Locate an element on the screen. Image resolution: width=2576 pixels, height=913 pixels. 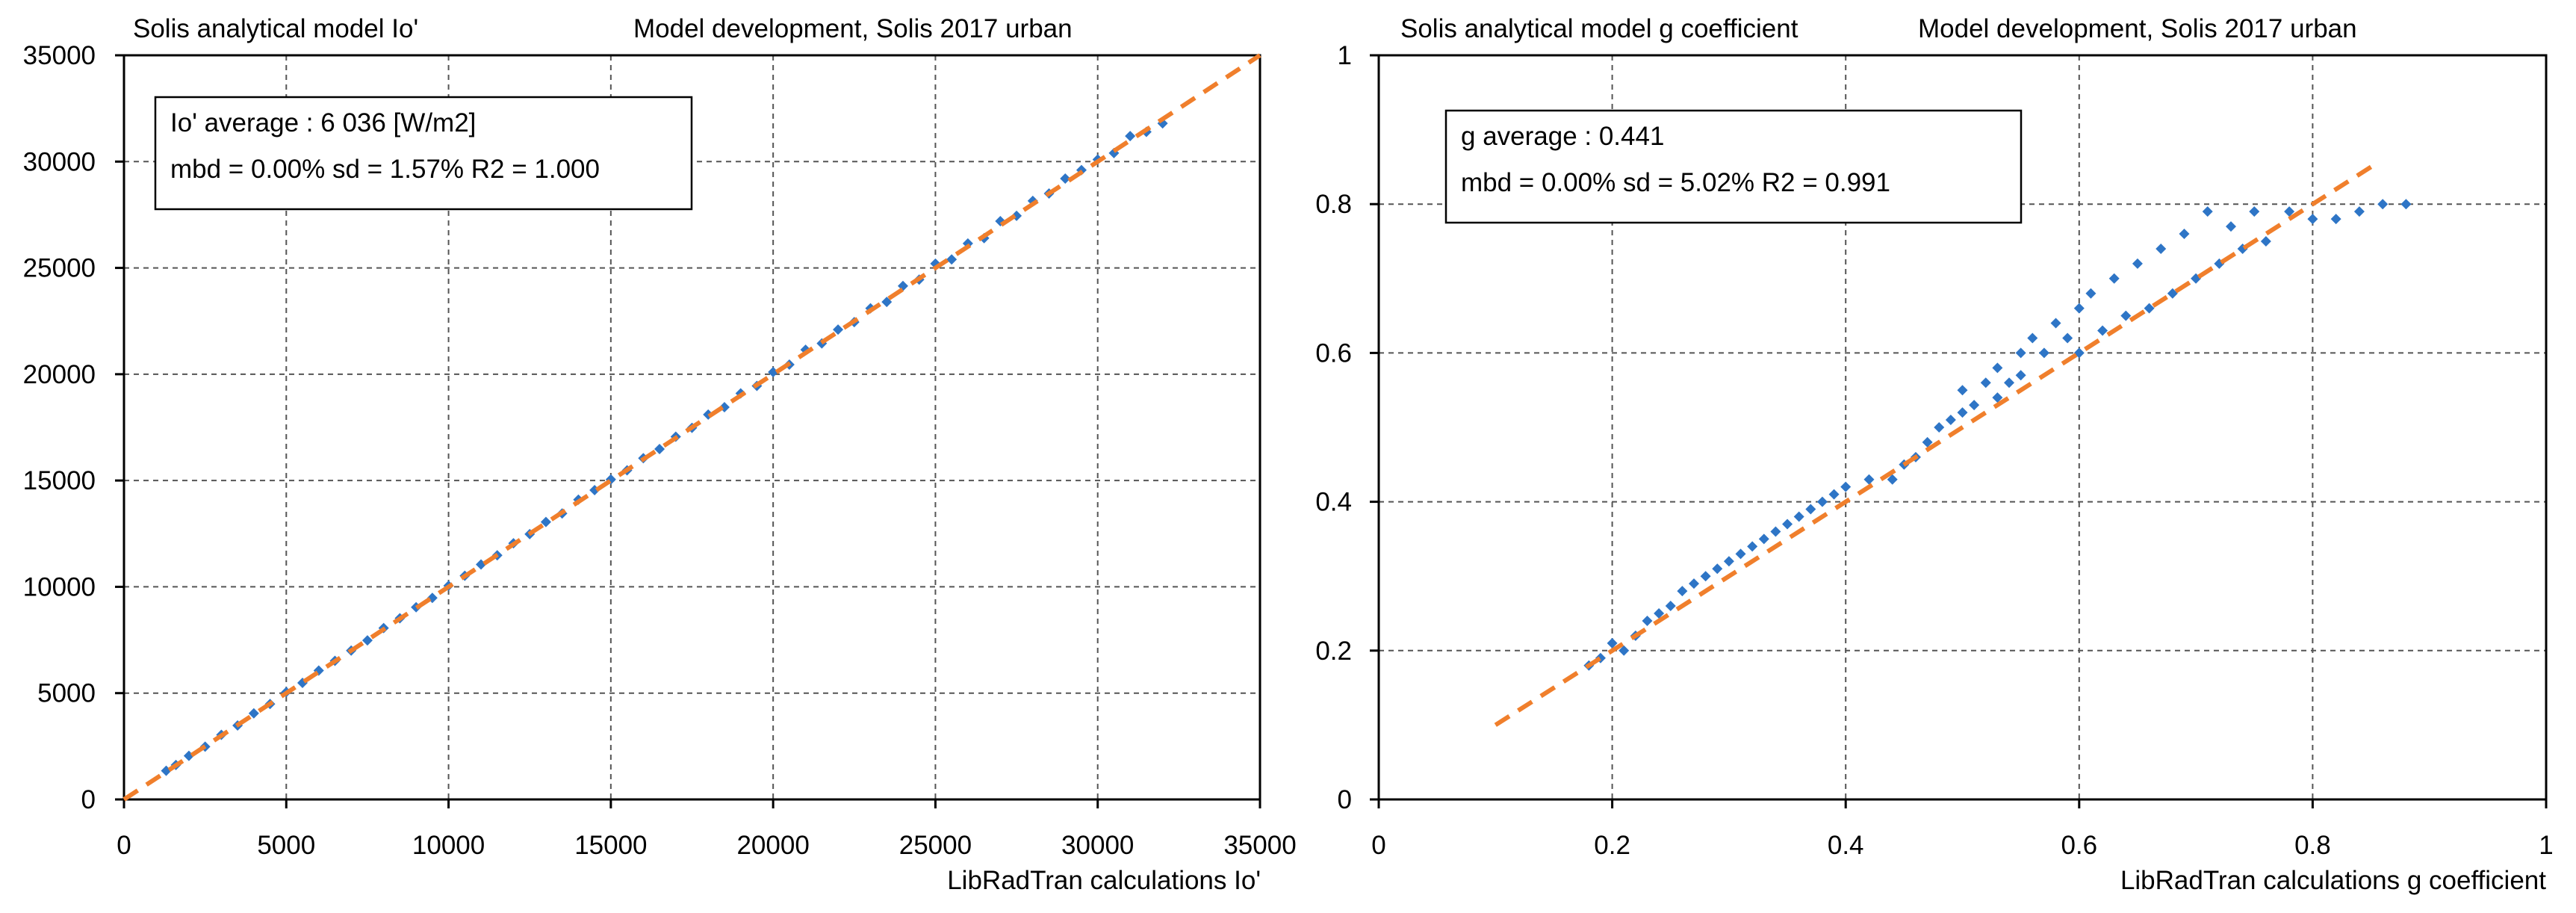
chart-title: Solis analytical model g coefficient is located at coordinates (1599, 28).